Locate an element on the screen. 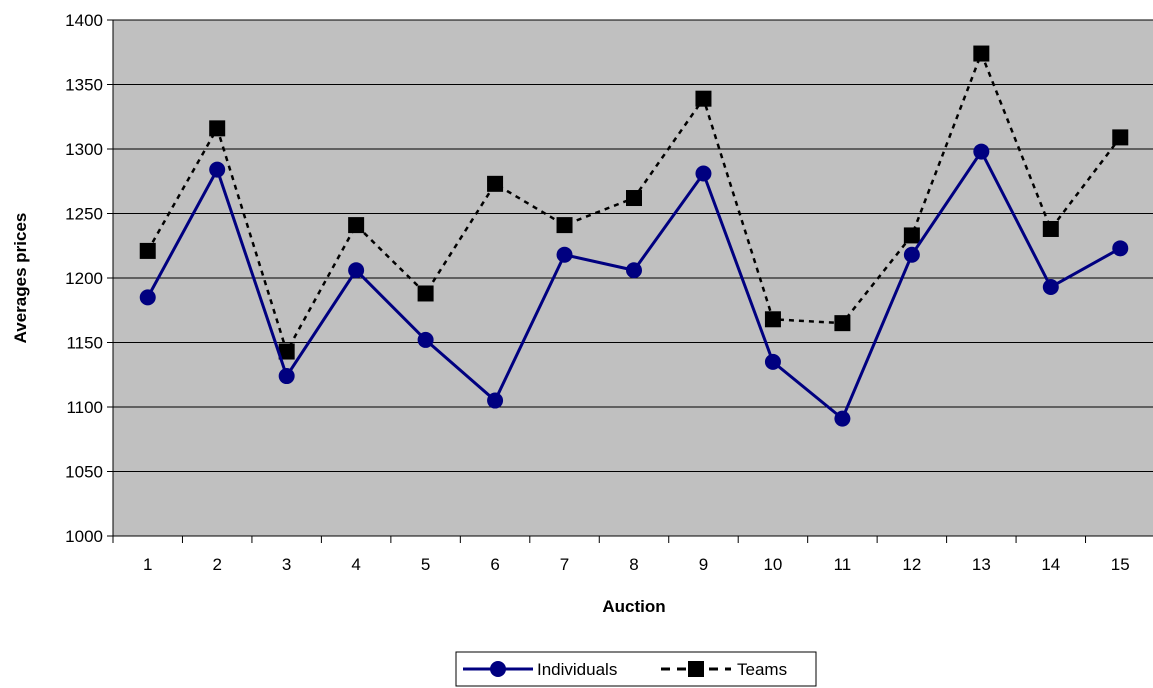 The image size is (1153, 688). legend-teams-marker is located at coordinates (696, 669).